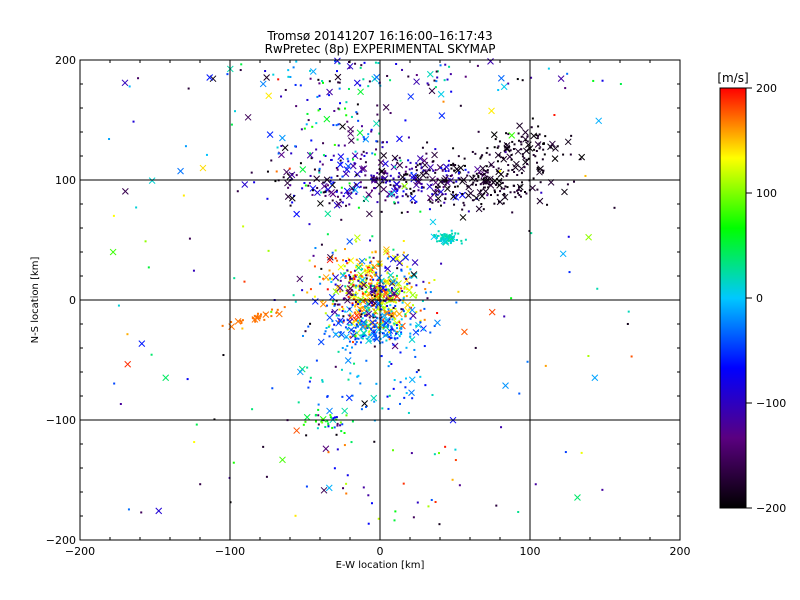 The width and height of the screenshot is (800, 600). I want to click on x-tick-label: −200, so click(80, 551).